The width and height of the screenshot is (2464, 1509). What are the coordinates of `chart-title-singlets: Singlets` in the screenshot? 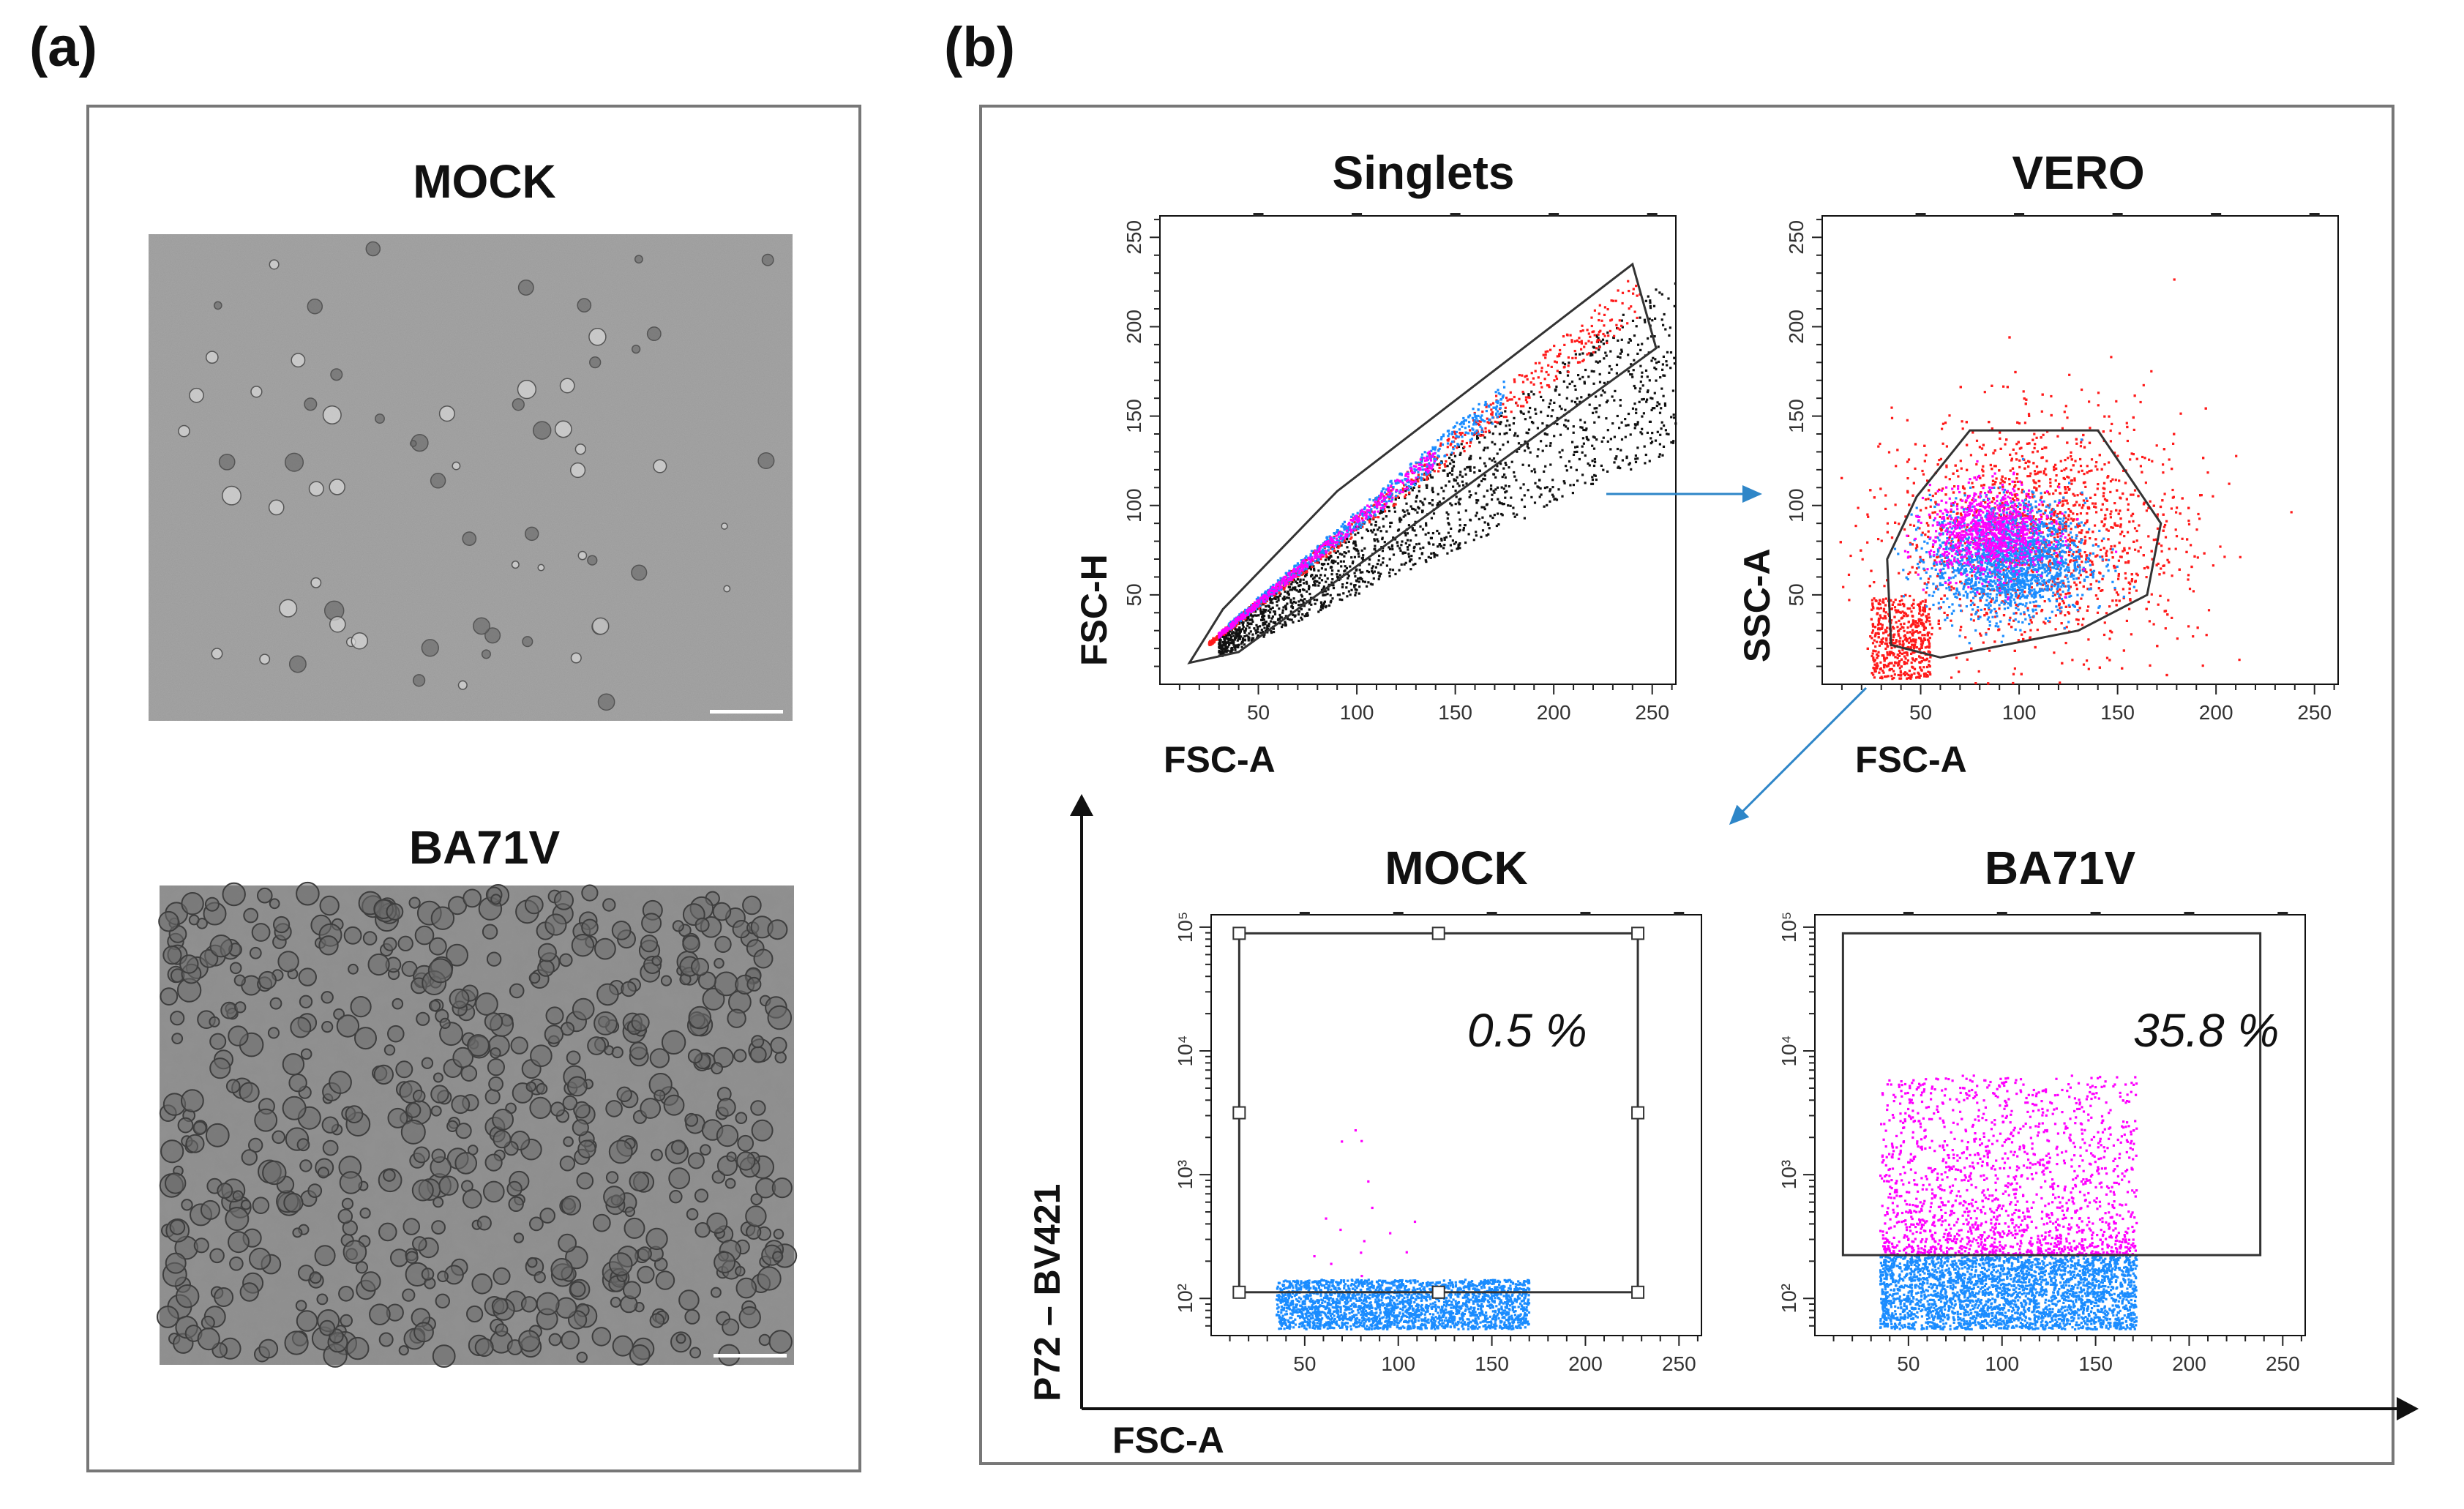 It's located at (1424, 172).